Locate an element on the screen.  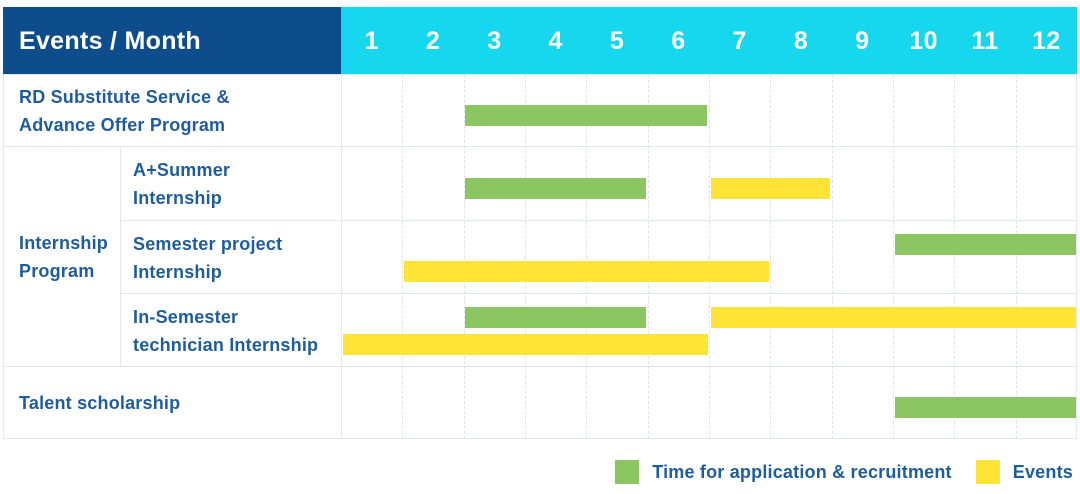
month-header-4: 4 is located at coordinates (555, 40).